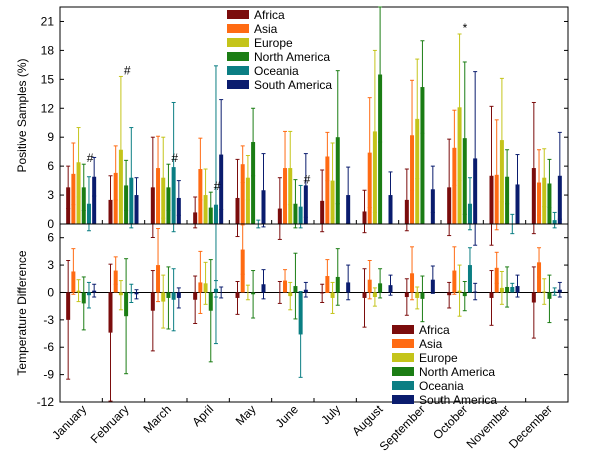 The height and width of the screenshot is (461, 595). I want to click on significance-marker: *, so click(465, 28).